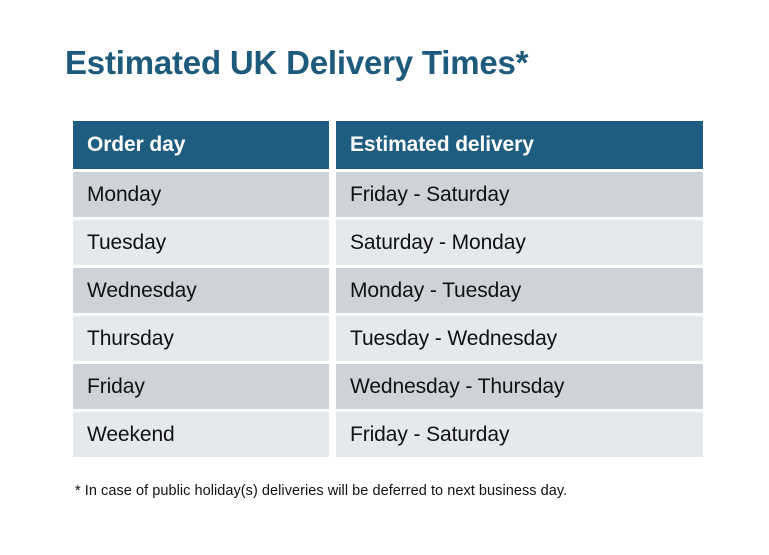 The image size is (769, 555). What do you see at coordinates (201, 338) in the screenshot?
I see `cell-order-day: Thursday` at bounding box center [201, 338].